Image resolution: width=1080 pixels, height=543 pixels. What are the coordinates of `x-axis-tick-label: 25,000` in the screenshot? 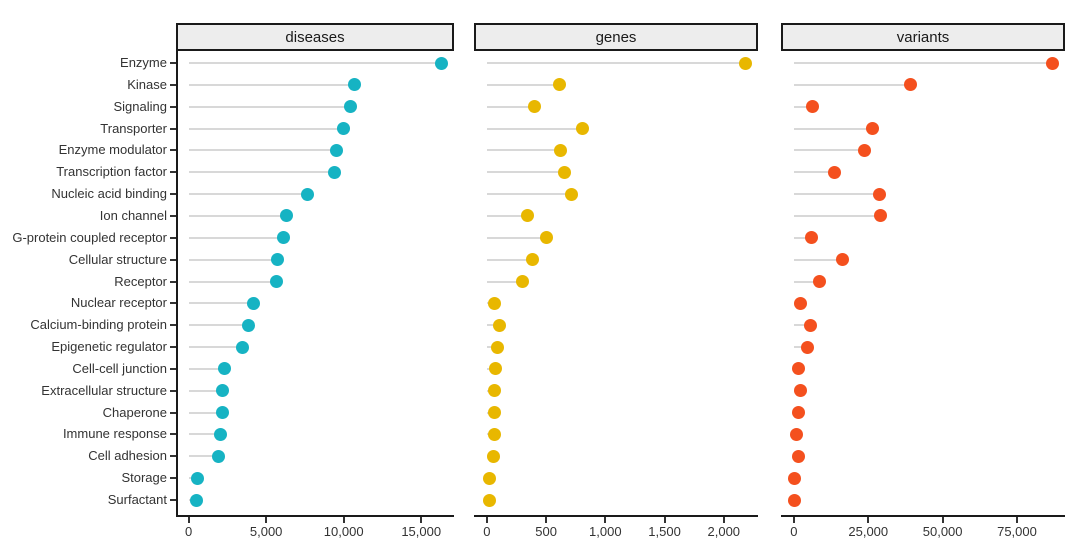 It's located at (868, 531).